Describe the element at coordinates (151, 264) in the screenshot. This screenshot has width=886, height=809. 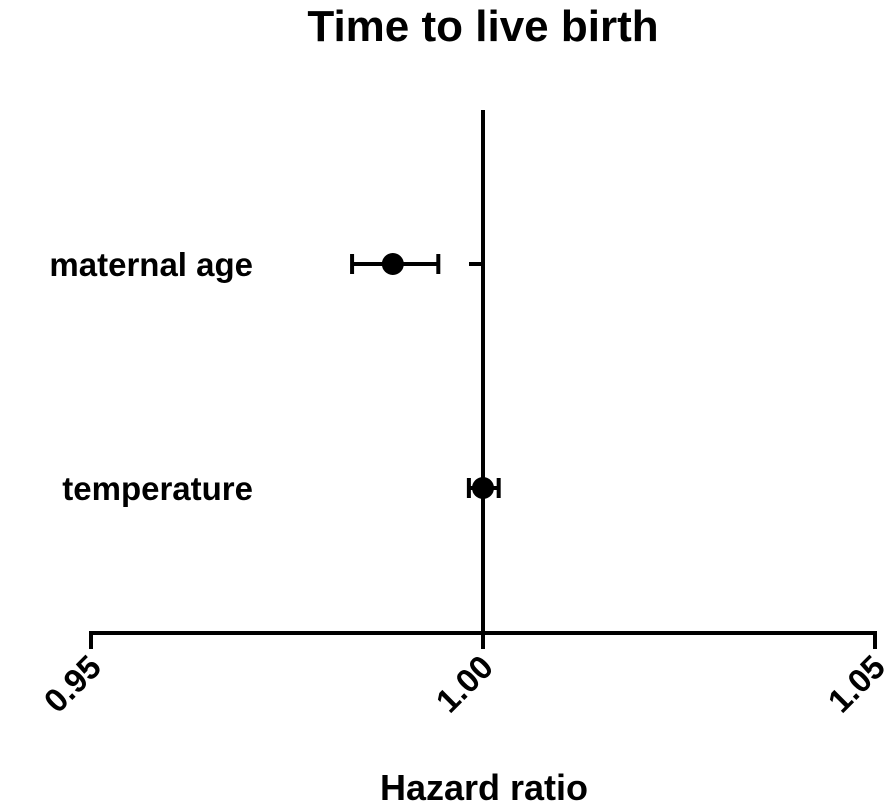
I see `category-label: maternal age` at that location.